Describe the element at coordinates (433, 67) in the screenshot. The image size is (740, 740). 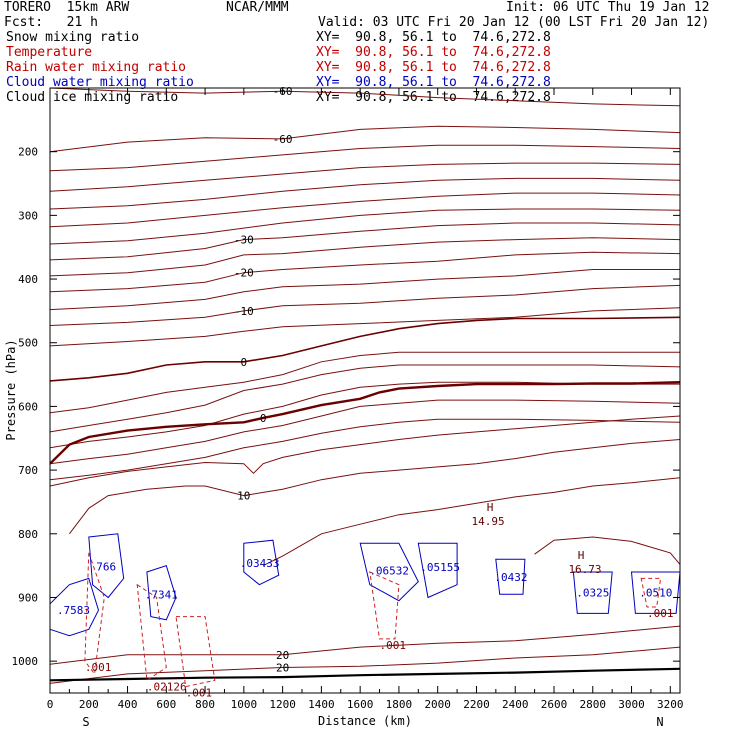
I see `field-xy-rain: XY= 90.8, 56.1 to 74.6,272.8` at that location.